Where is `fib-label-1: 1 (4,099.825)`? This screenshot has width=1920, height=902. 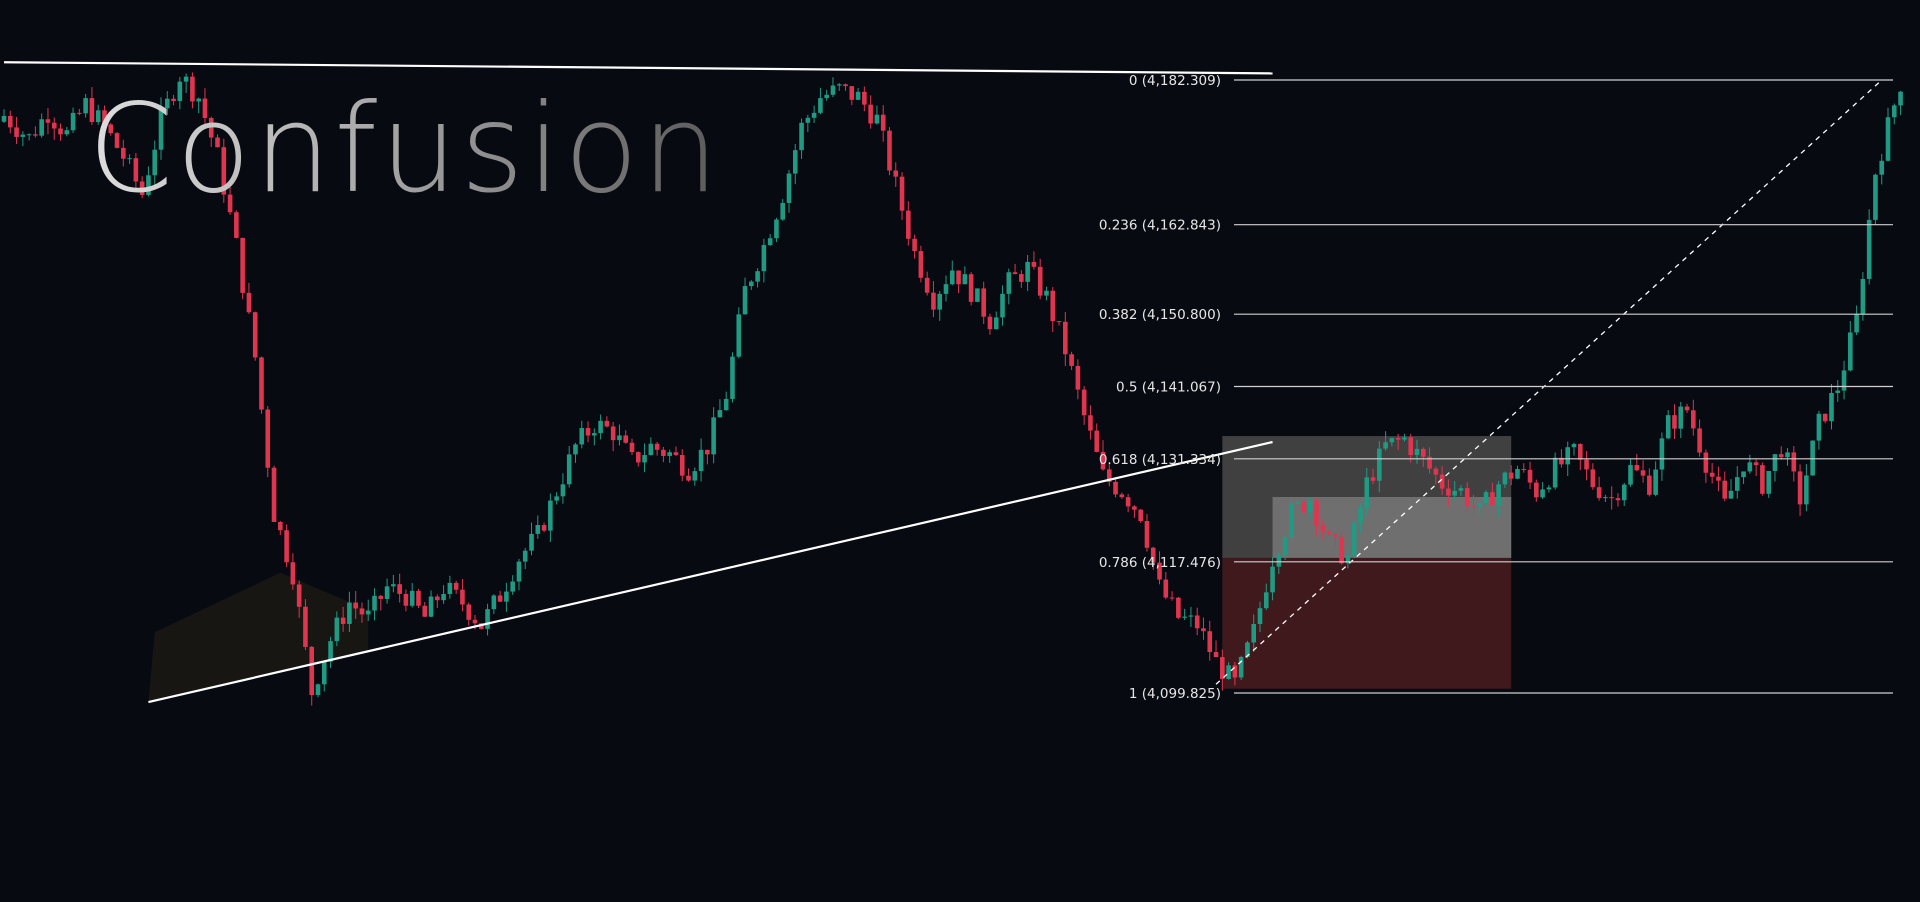 fib-label-1: 1 (4,099.825) is located at coordinates (1175, 694).